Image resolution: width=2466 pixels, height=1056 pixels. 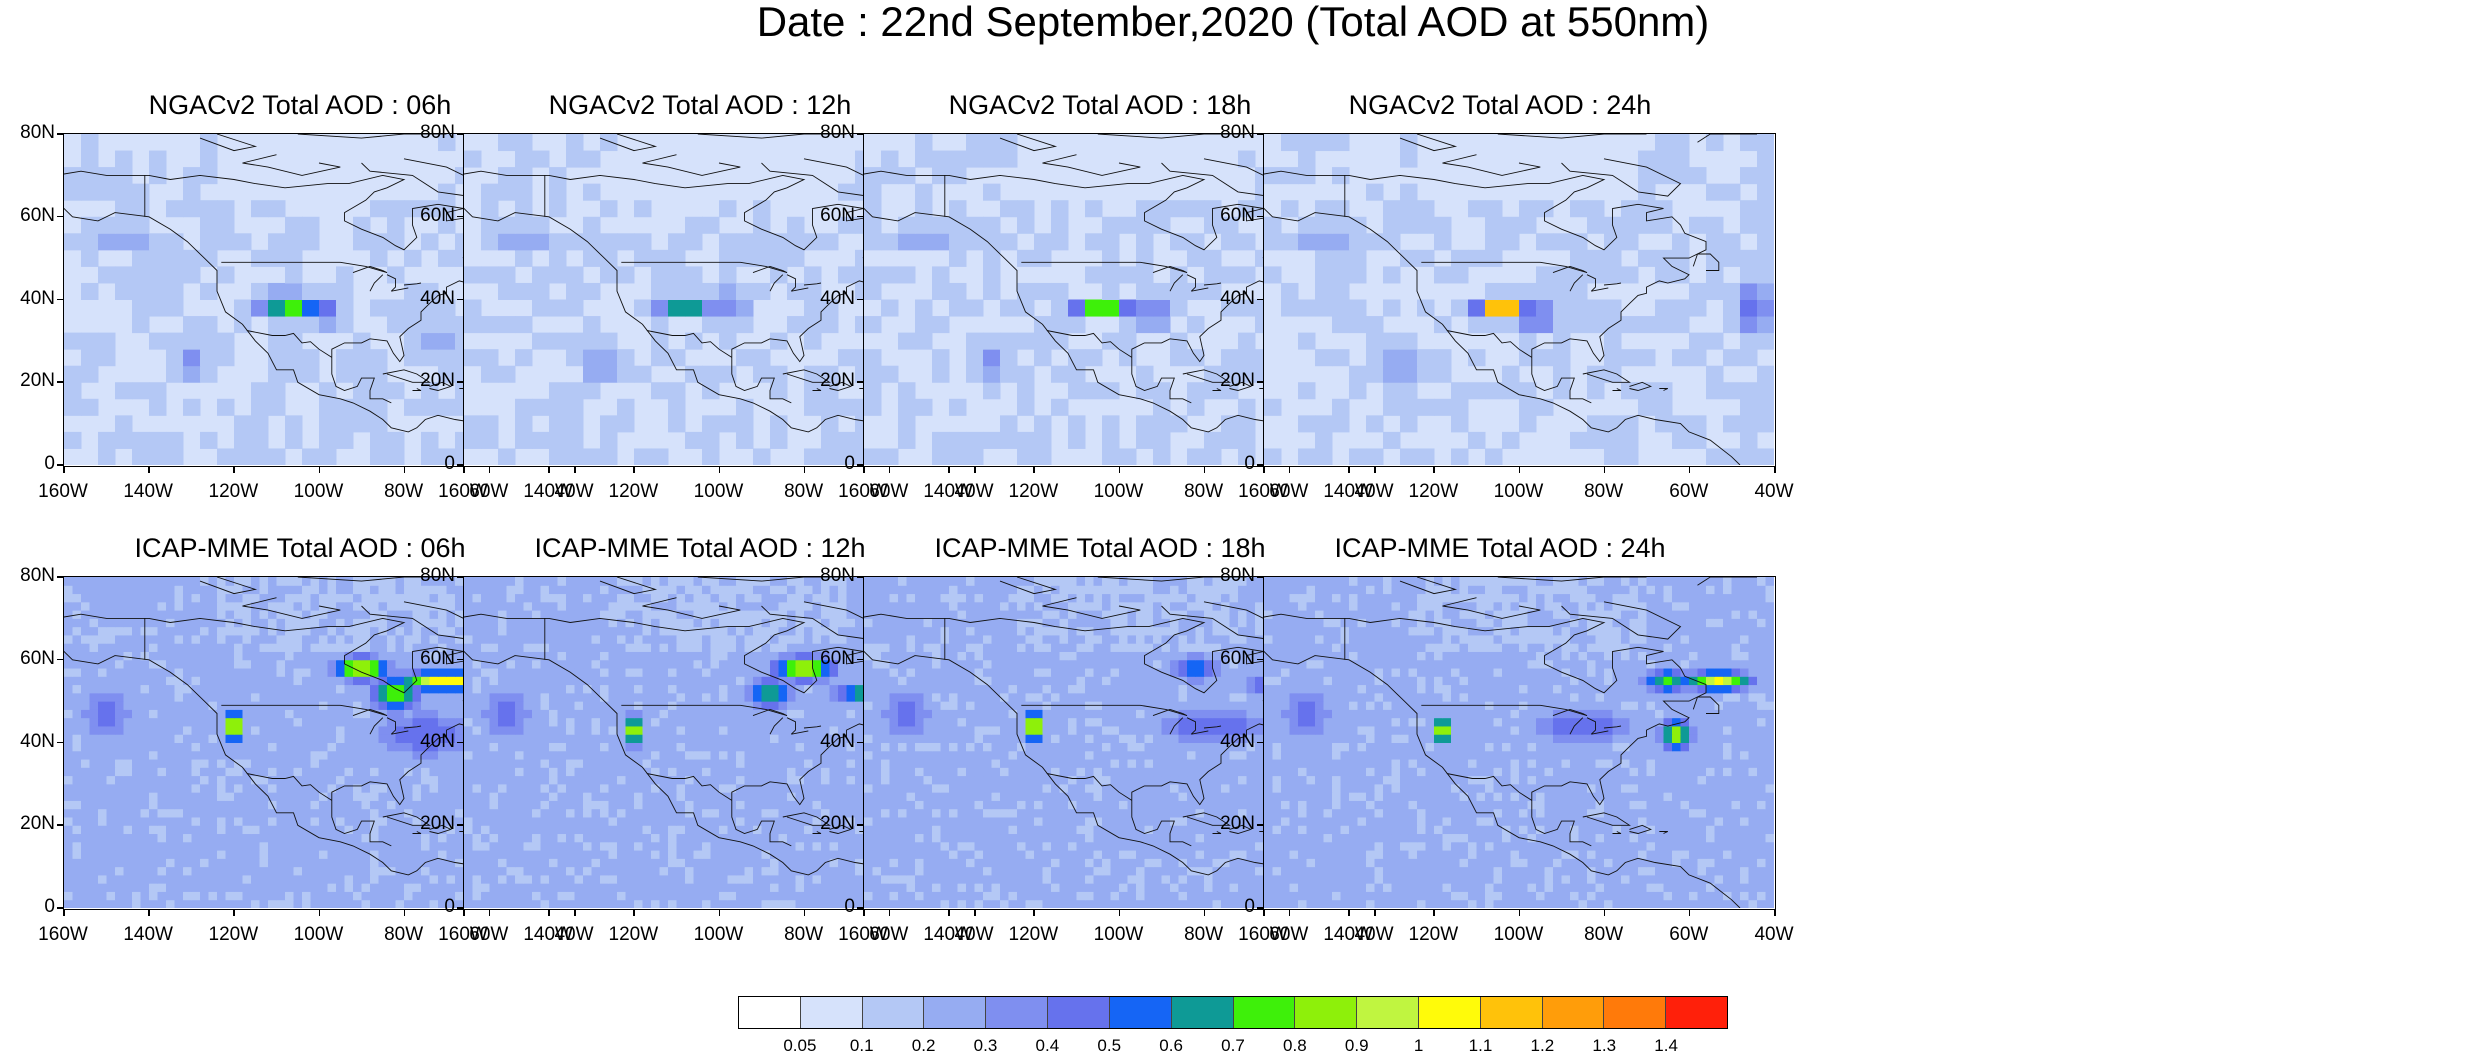 I want to click on panel-title: ICAP-MME Total AOD : 06h, so click(x=300, y=548).